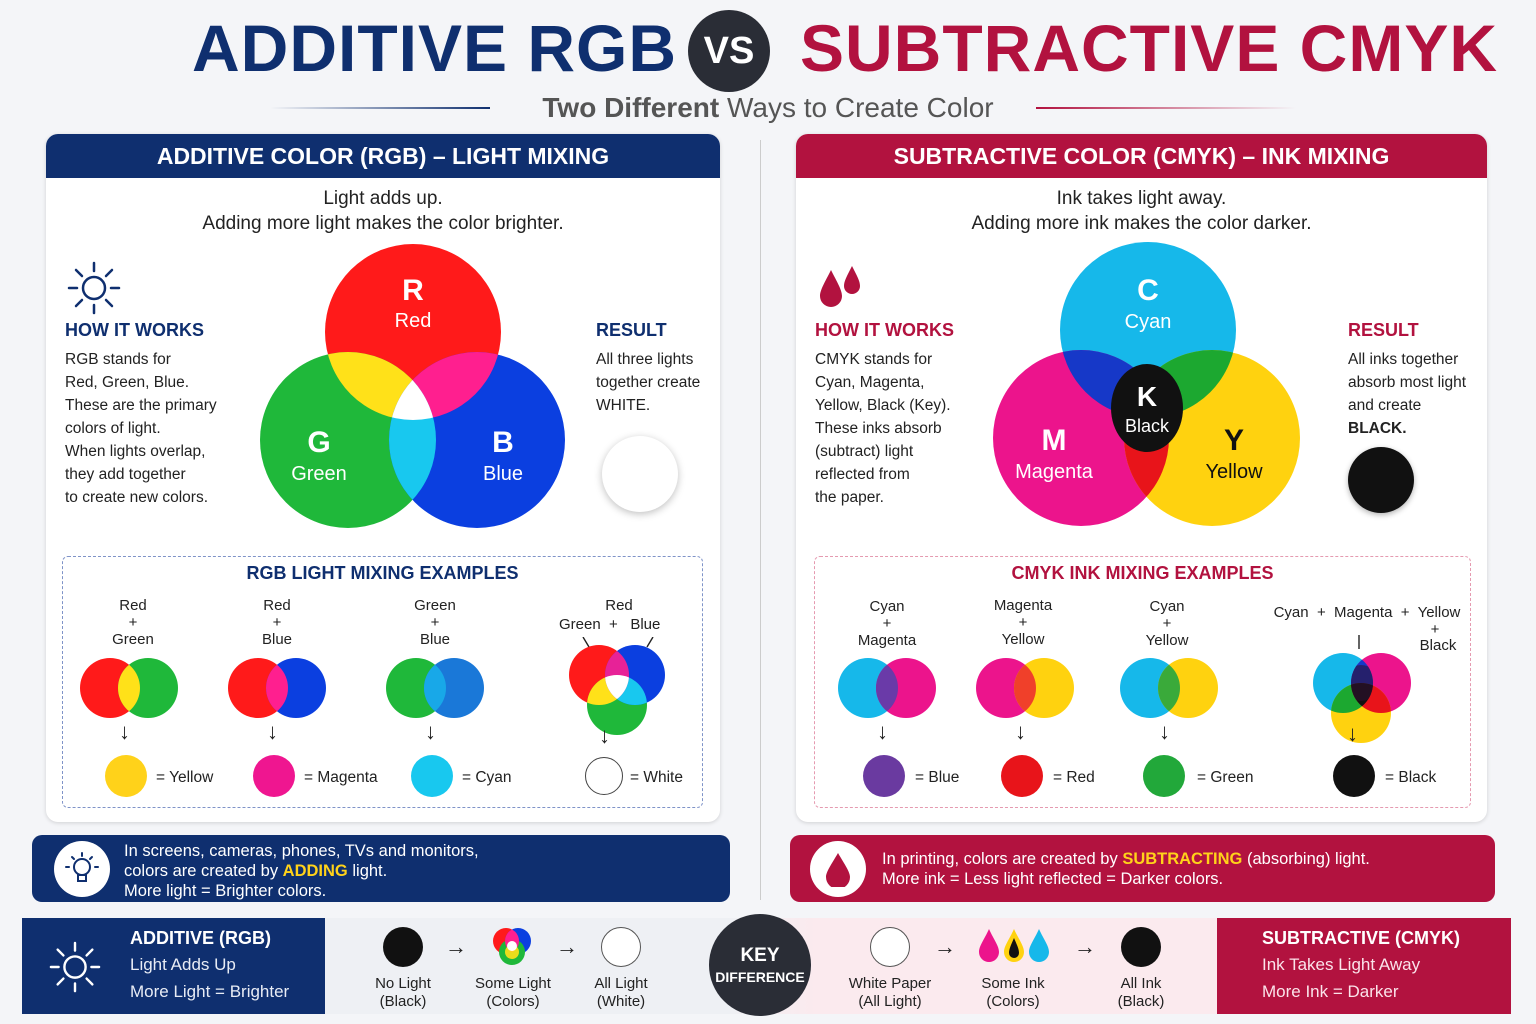 The height and width of the screenshot is (1024, 1536). I want to click on cmyk-venn-diagram: C Cyan M Magenta Y Yellow K Black, so click(1146, 384).